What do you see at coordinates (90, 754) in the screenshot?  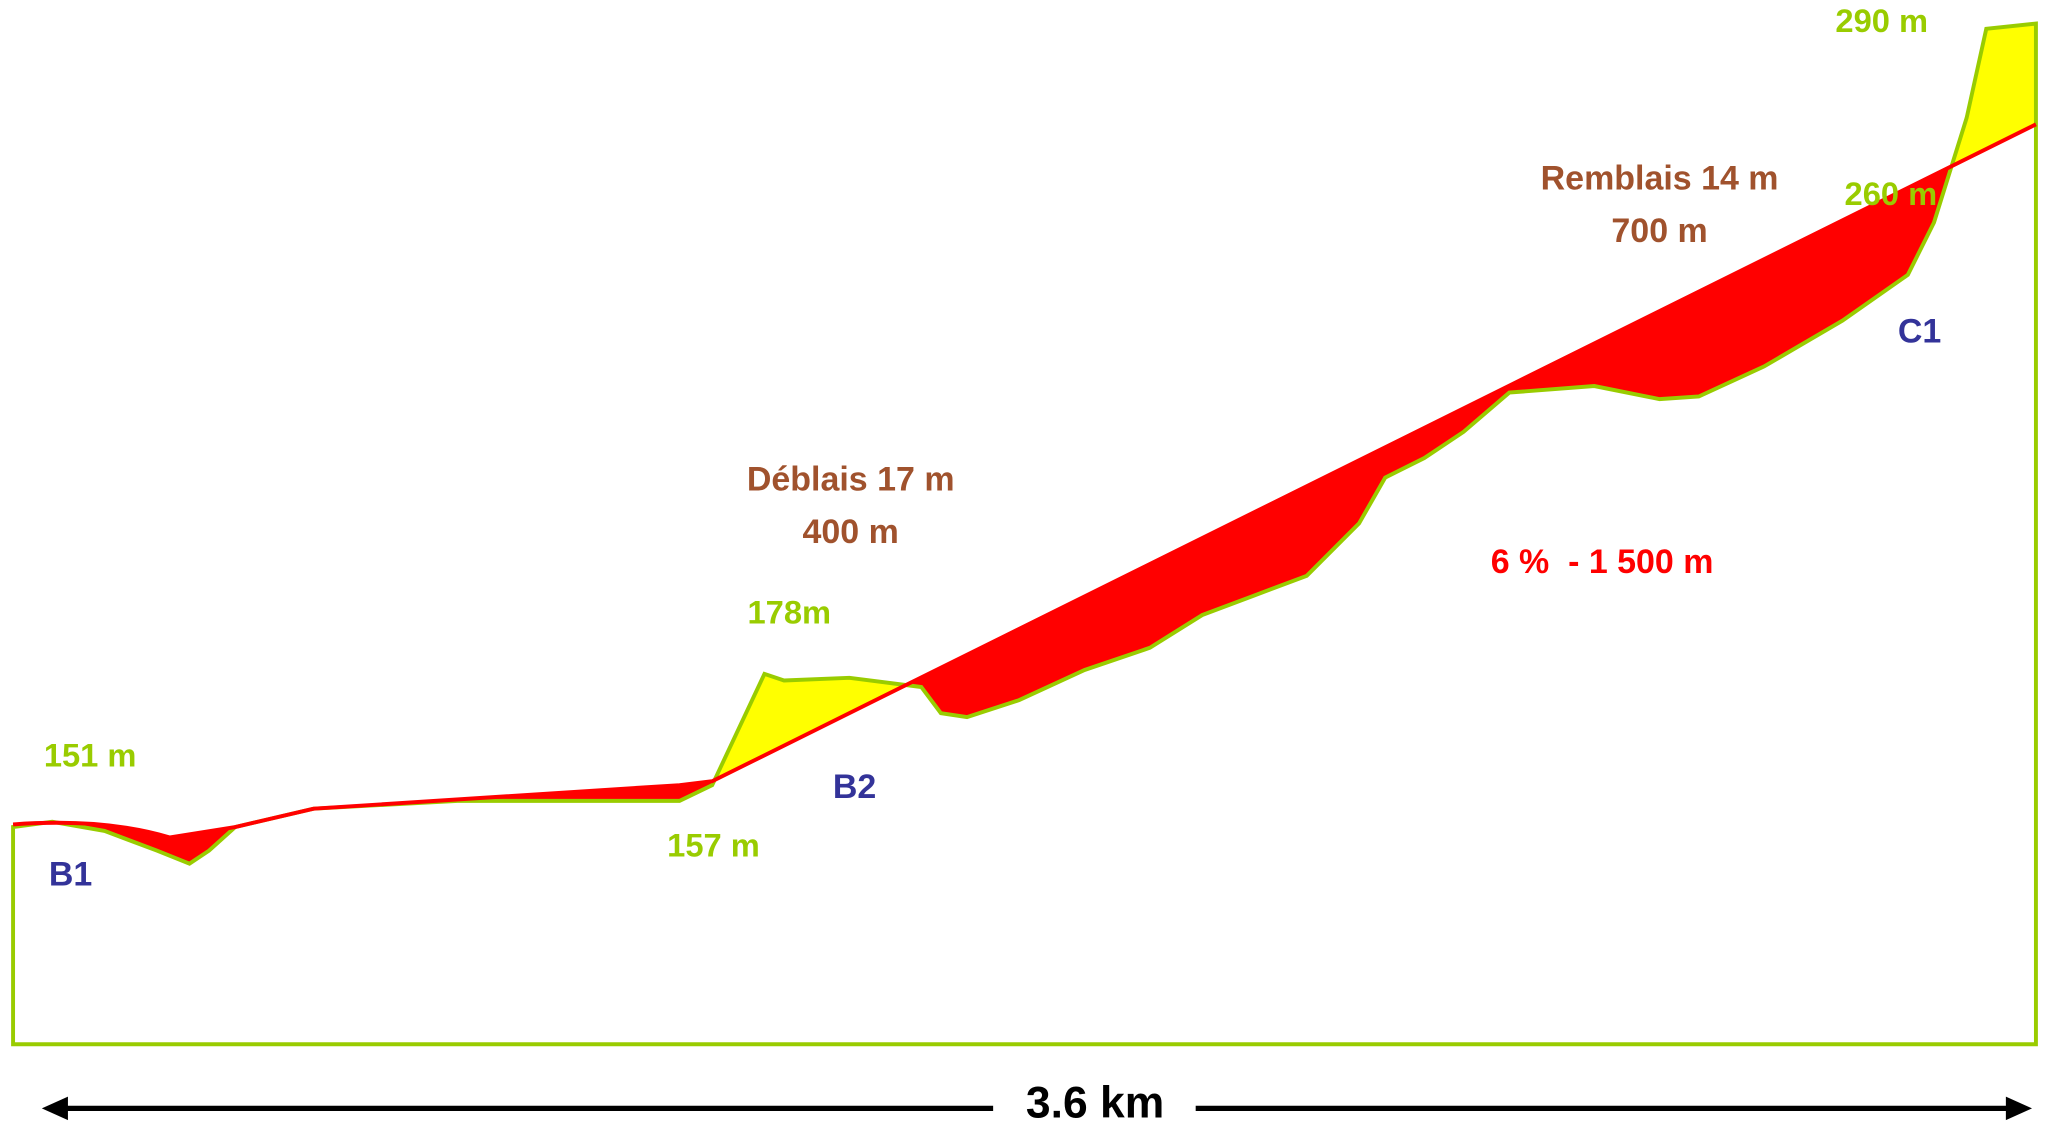 I see `label: 151 m` at bounding box center [90, 754].